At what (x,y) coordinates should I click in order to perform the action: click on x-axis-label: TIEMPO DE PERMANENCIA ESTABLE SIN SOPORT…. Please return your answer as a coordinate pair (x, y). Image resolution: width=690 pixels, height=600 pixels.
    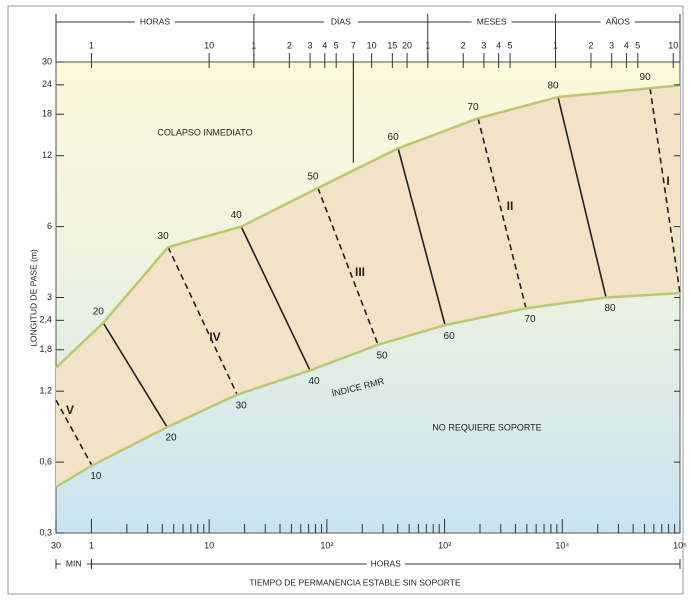
    Looking at the image, I should click on (355, 582).